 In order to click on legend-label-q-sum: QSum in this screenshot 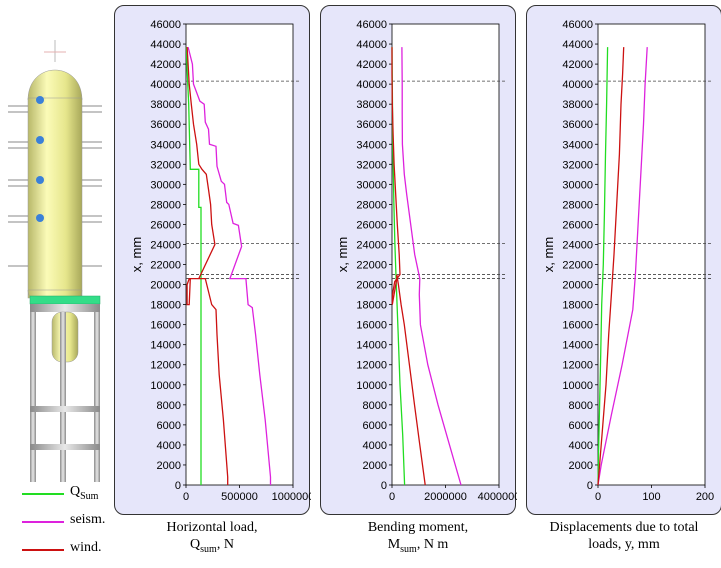, I will do `click(84, 493)`.